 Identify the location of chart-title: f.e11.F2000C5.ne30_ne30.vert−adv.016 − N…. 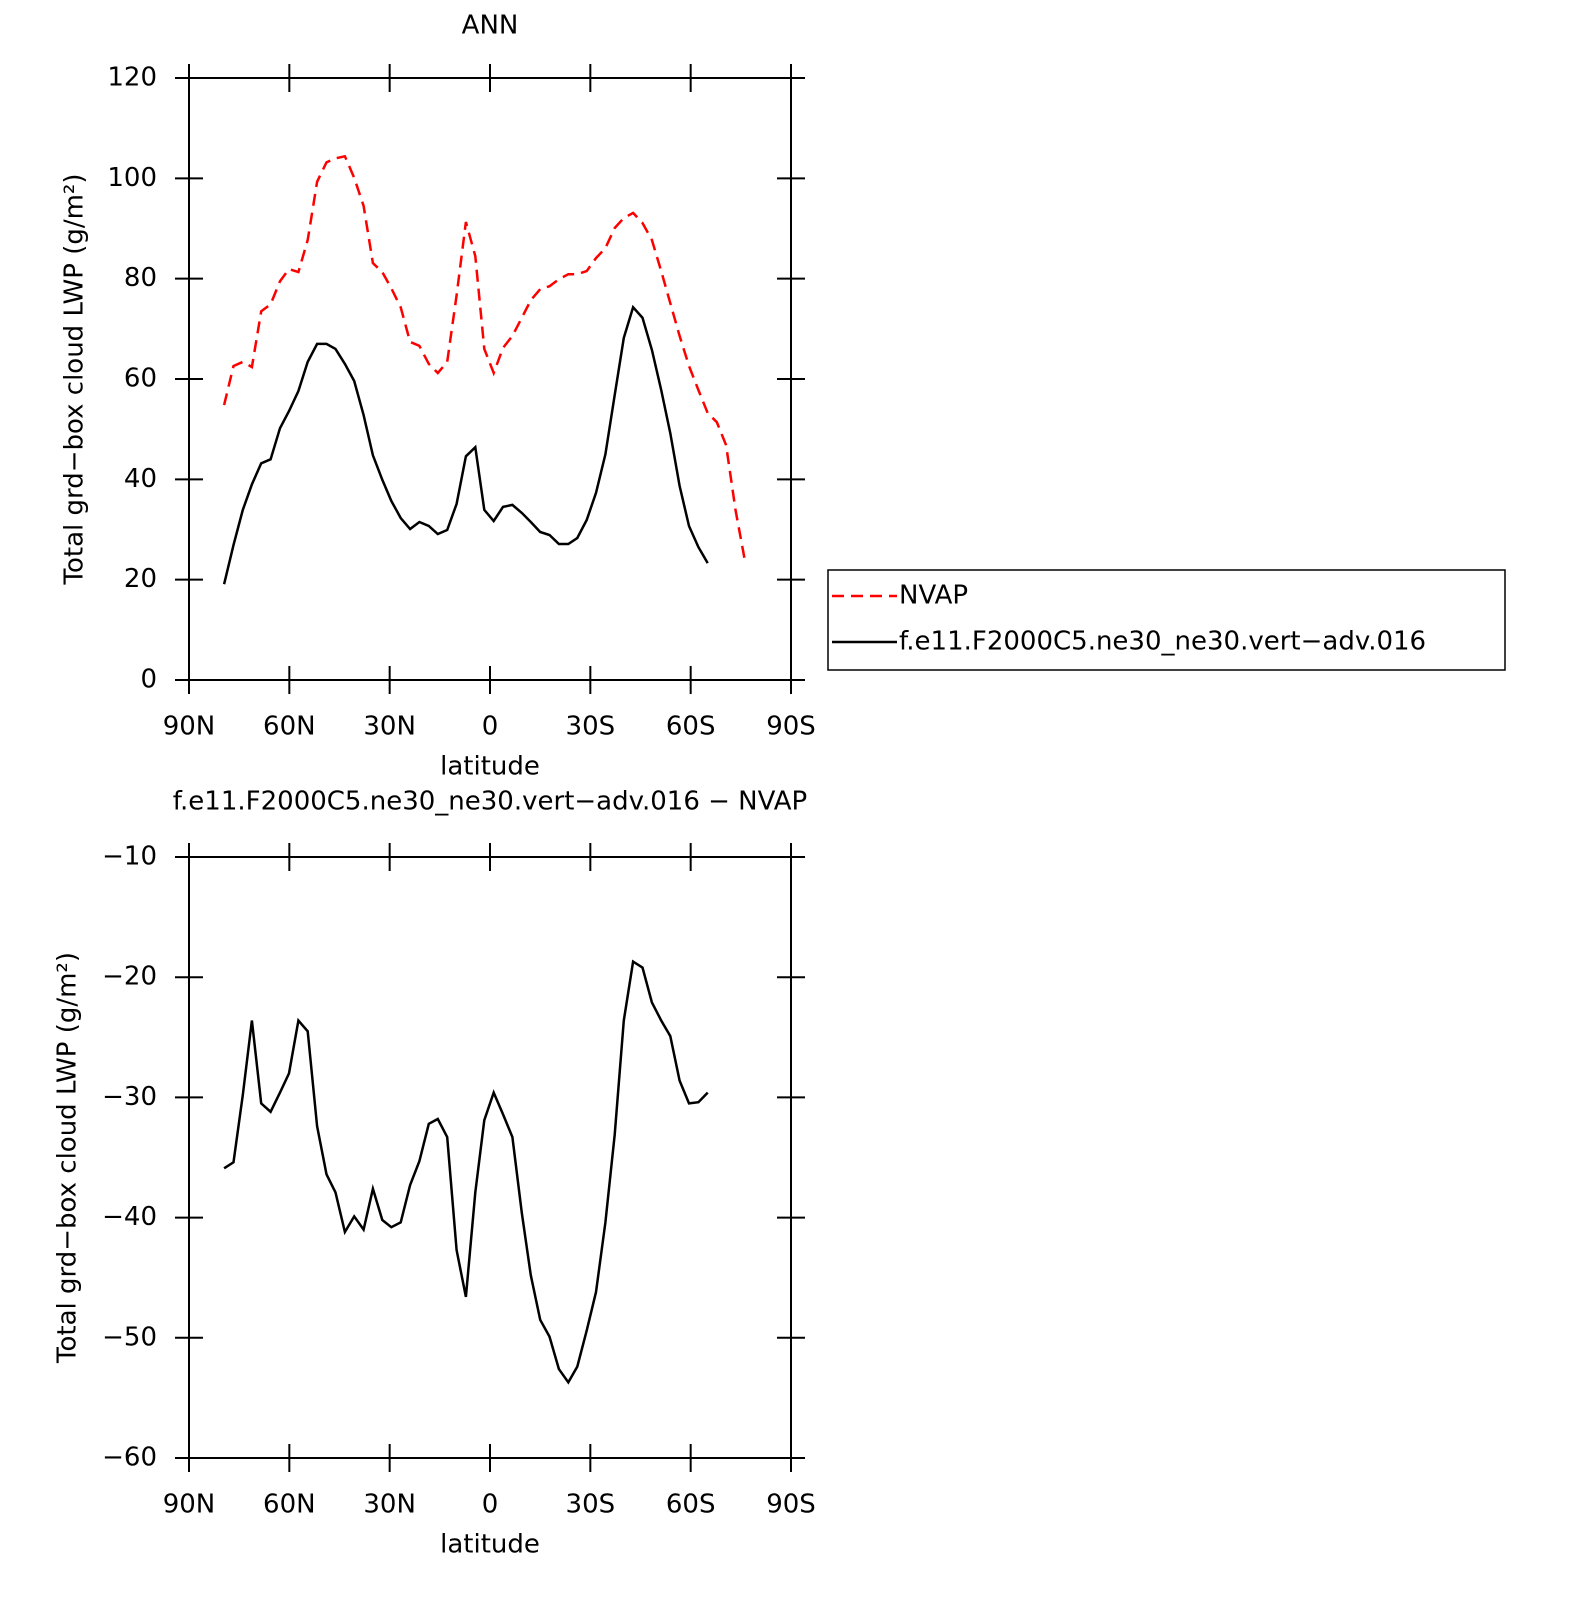
(490, 802).